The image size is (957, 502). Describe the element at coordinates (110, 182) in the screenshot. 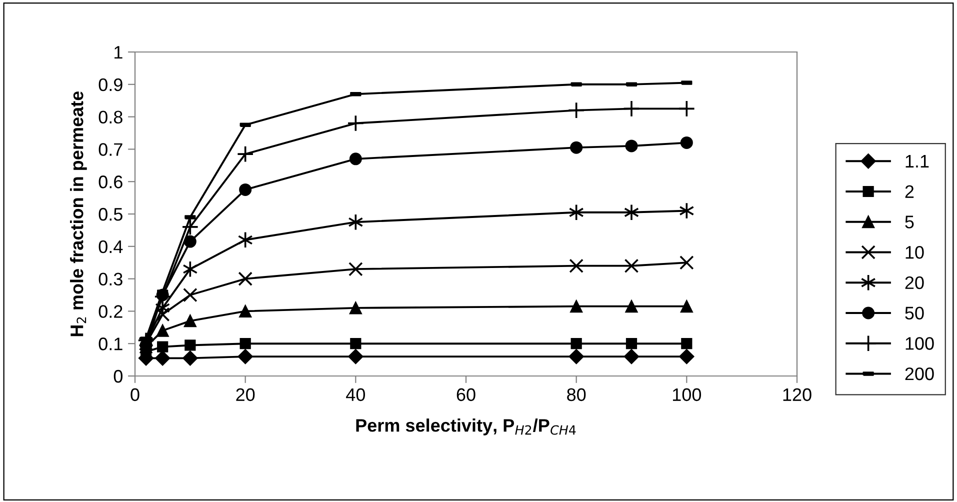

I see `y-tick-label: 0.6` at that location.